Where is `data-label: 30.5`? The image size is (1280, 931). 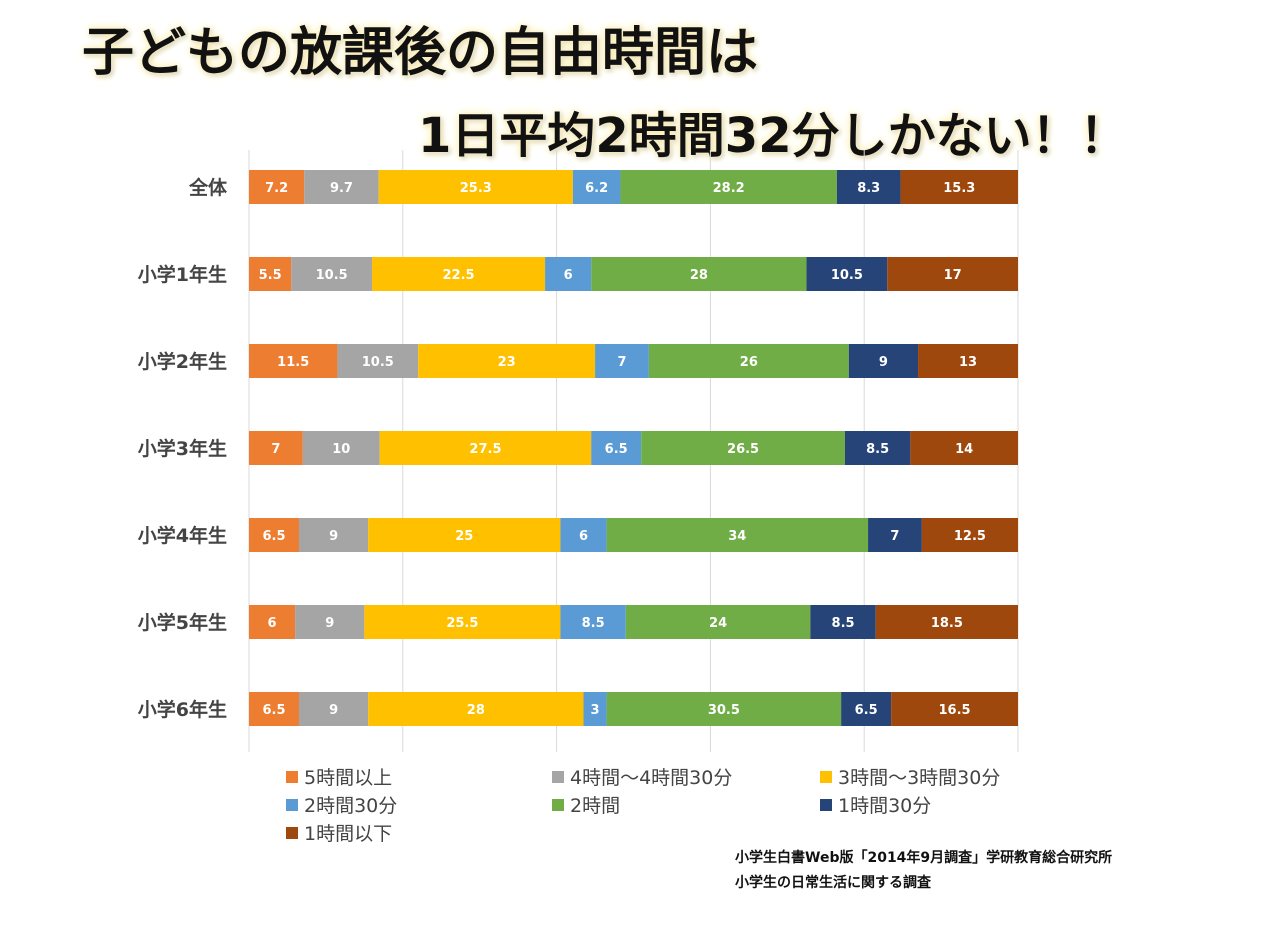
data-label: 30.5 is located at coordinates (724, 710).